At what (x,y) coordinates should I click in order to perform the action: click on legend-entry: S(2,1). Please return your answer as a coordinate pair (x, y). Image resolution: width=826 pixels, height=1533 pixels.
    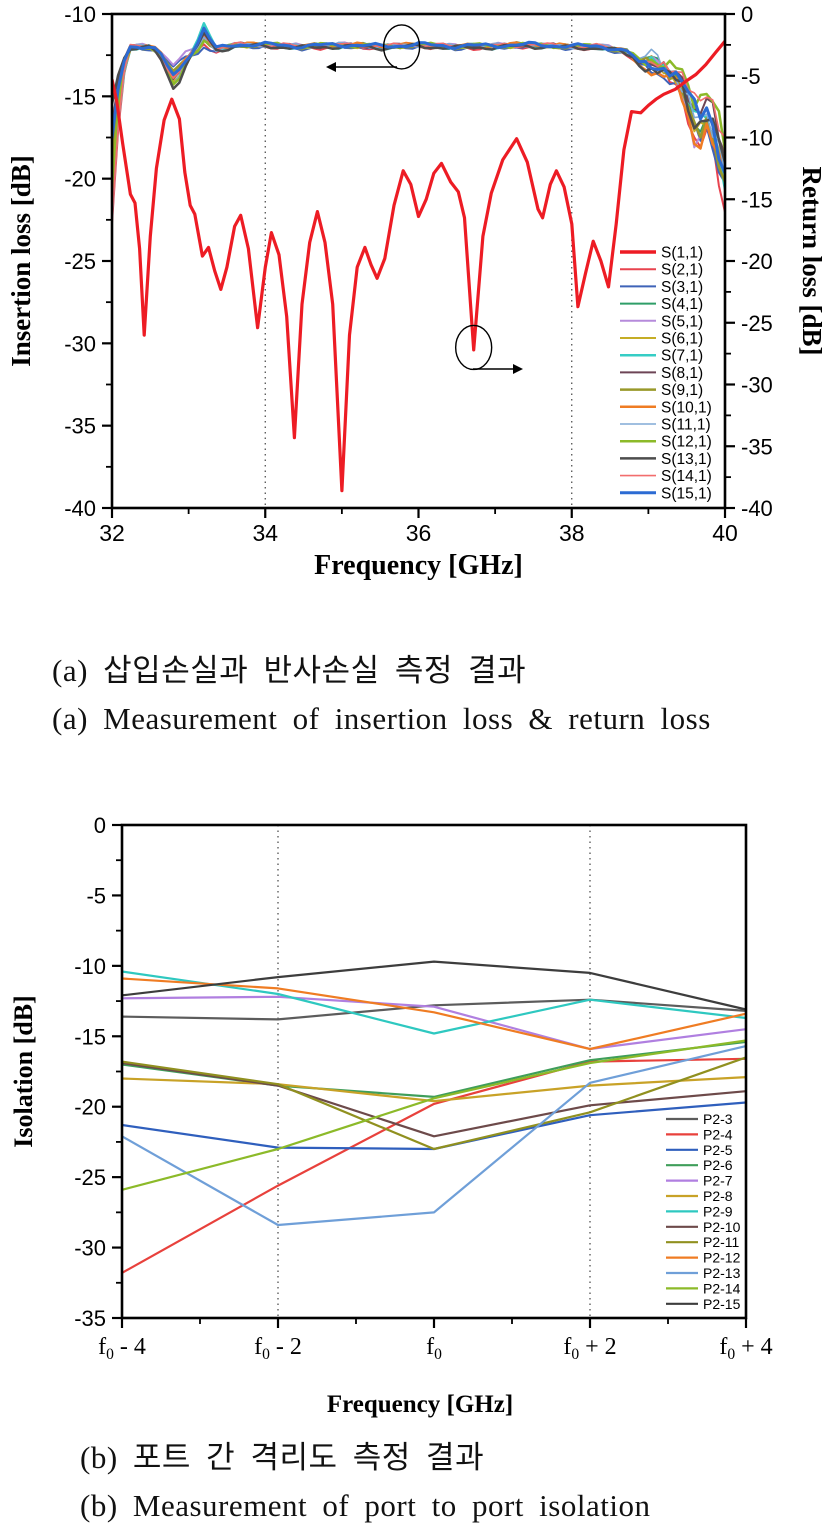
    Looking at the image, I should click on (661, 270).